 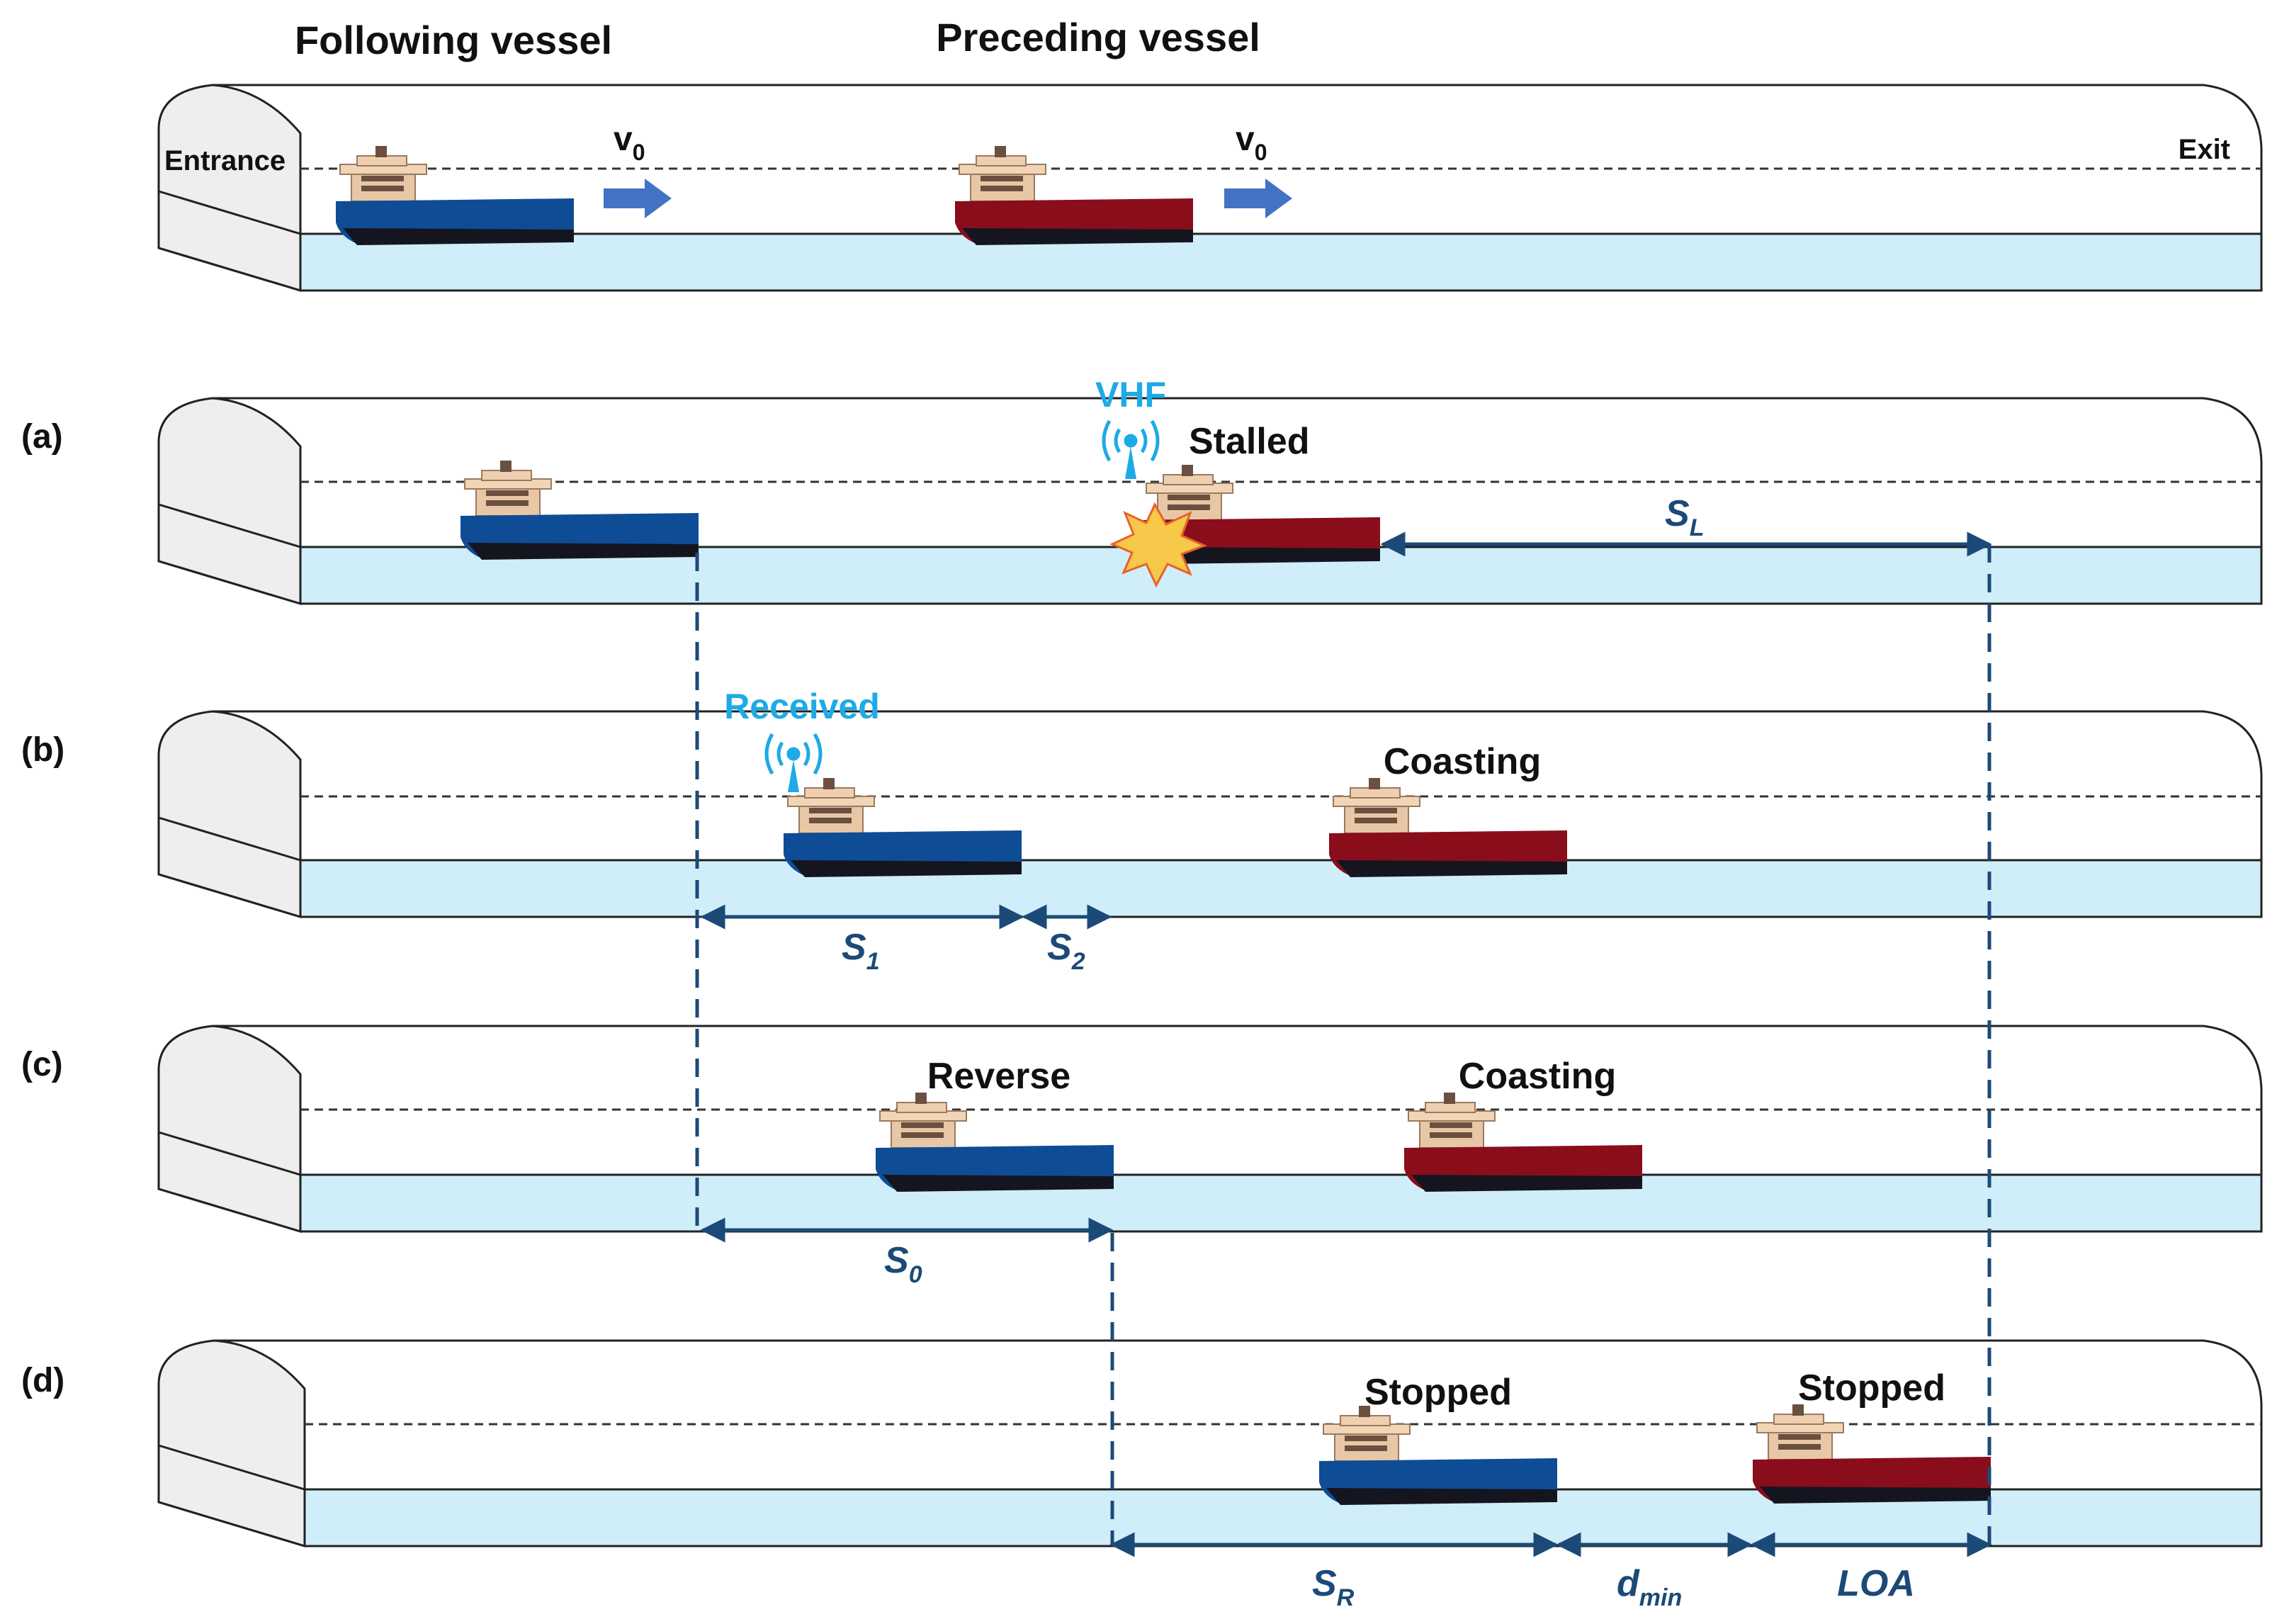 What do you see at coordinates (2204, 150) in the screenshot?
I see `exit-label: Exit` at bounding box center [2204, 150].